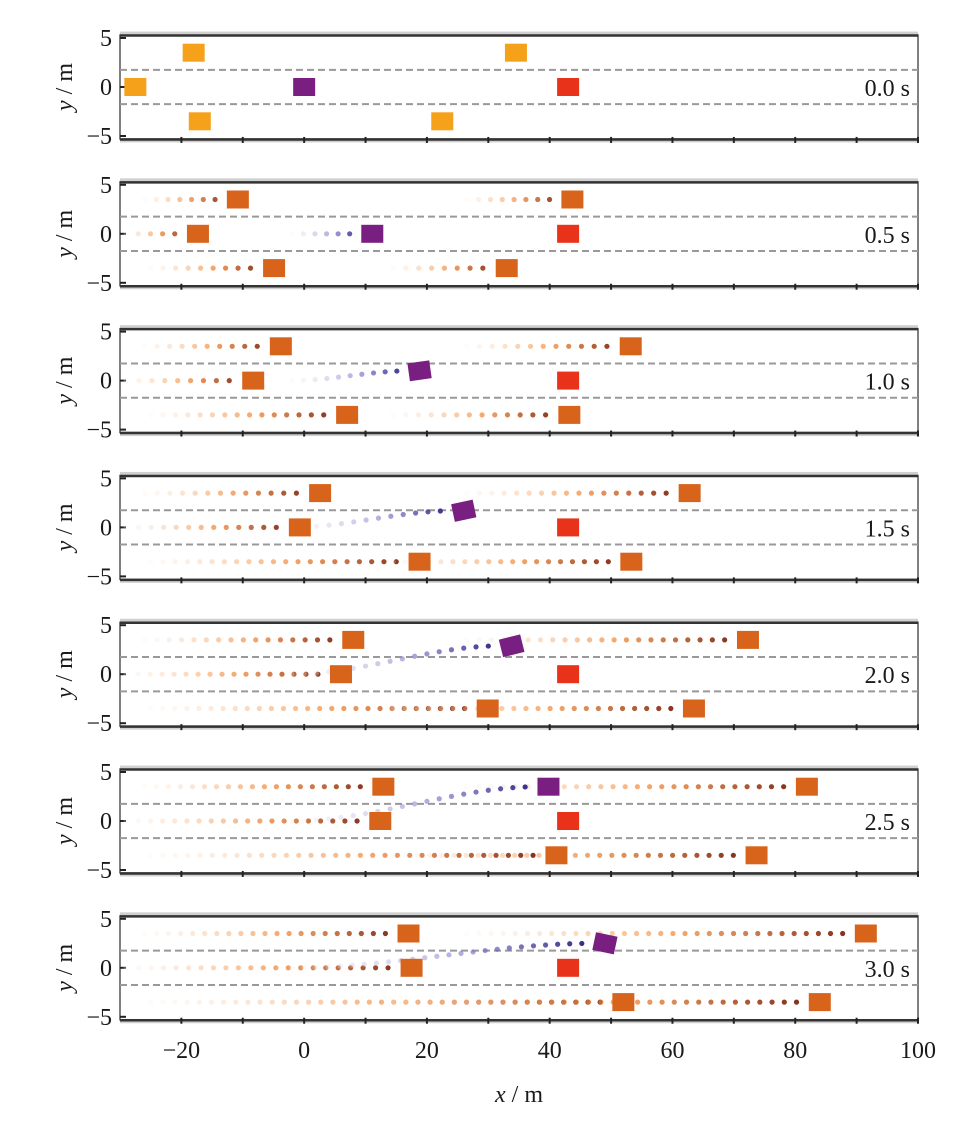 Image resolution: width=967 pixels, height=1133 pixels. Describe the element at coordinates (65, 88) in the screenshot. I see `y-axis-title: y / m` at that location.